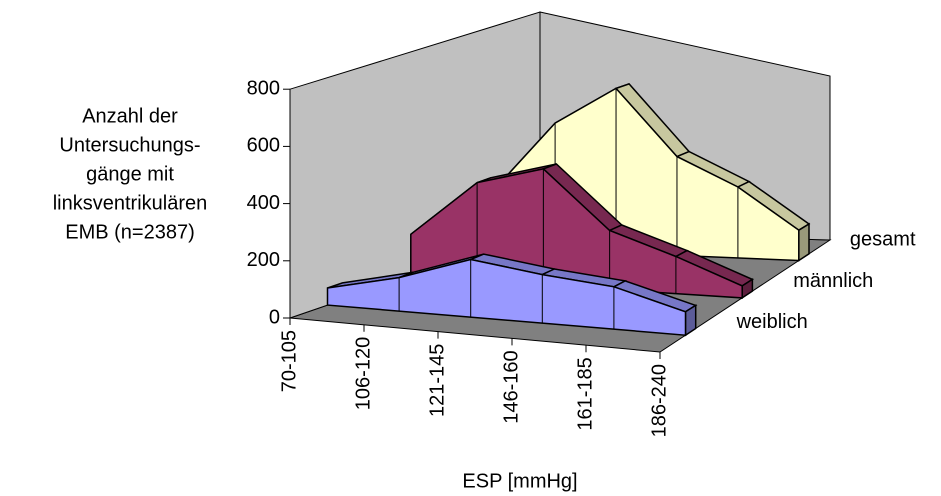 The width and height of the screenshot is (941, 496). I want to click on ribbon-end, so click(804, 242).